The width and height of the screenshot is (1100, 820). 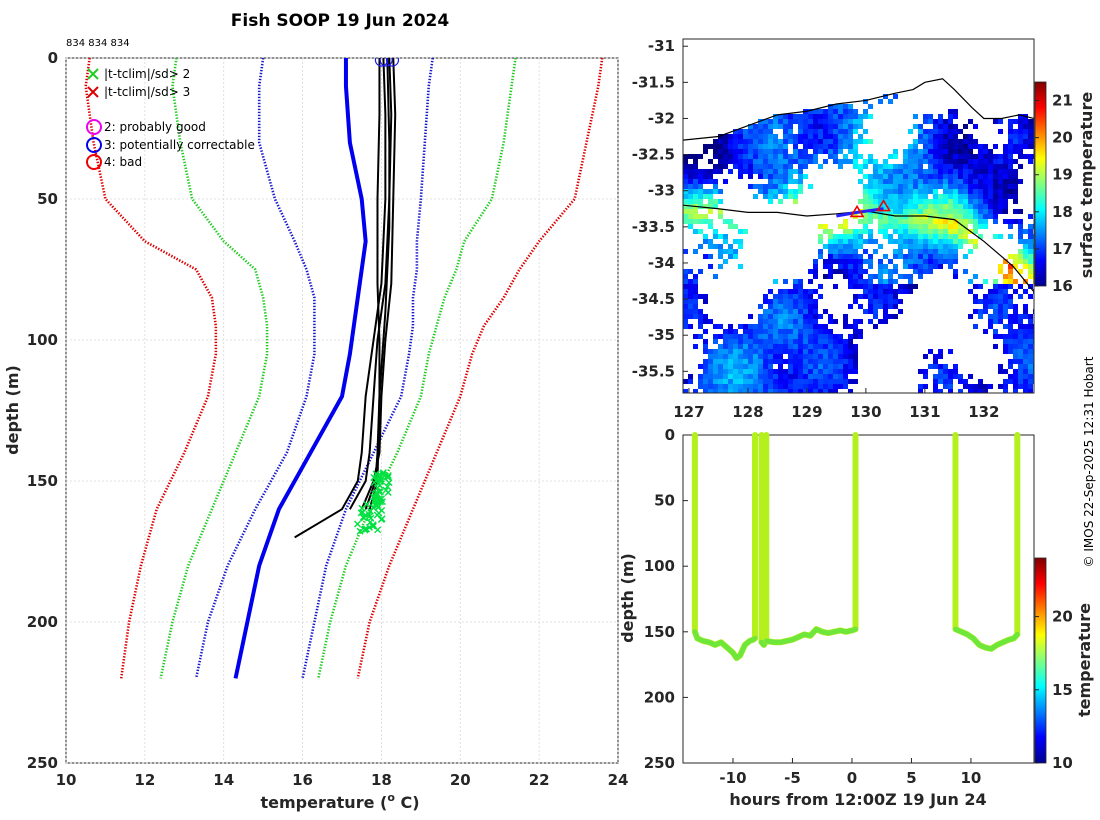 I want to click on x-tick-label: 131, so click(x=924, y=412).